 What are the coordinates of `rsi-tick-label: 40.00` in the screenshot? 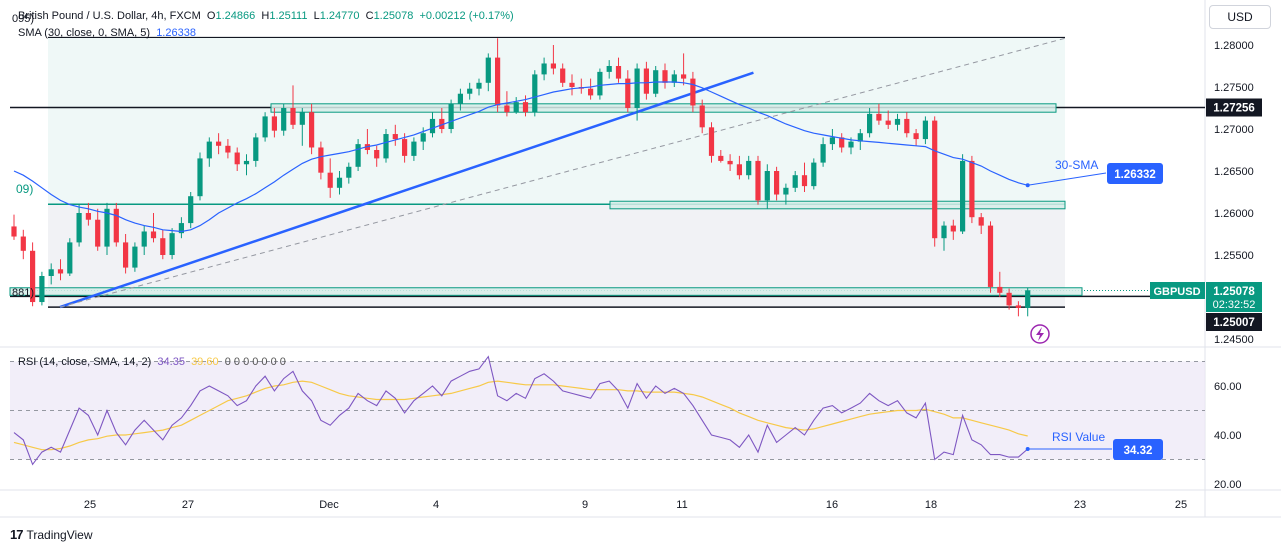 It's located at (1228, 436).